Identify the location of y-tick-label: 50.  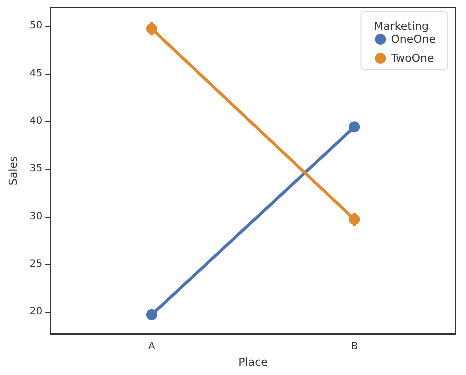
(36, 26).